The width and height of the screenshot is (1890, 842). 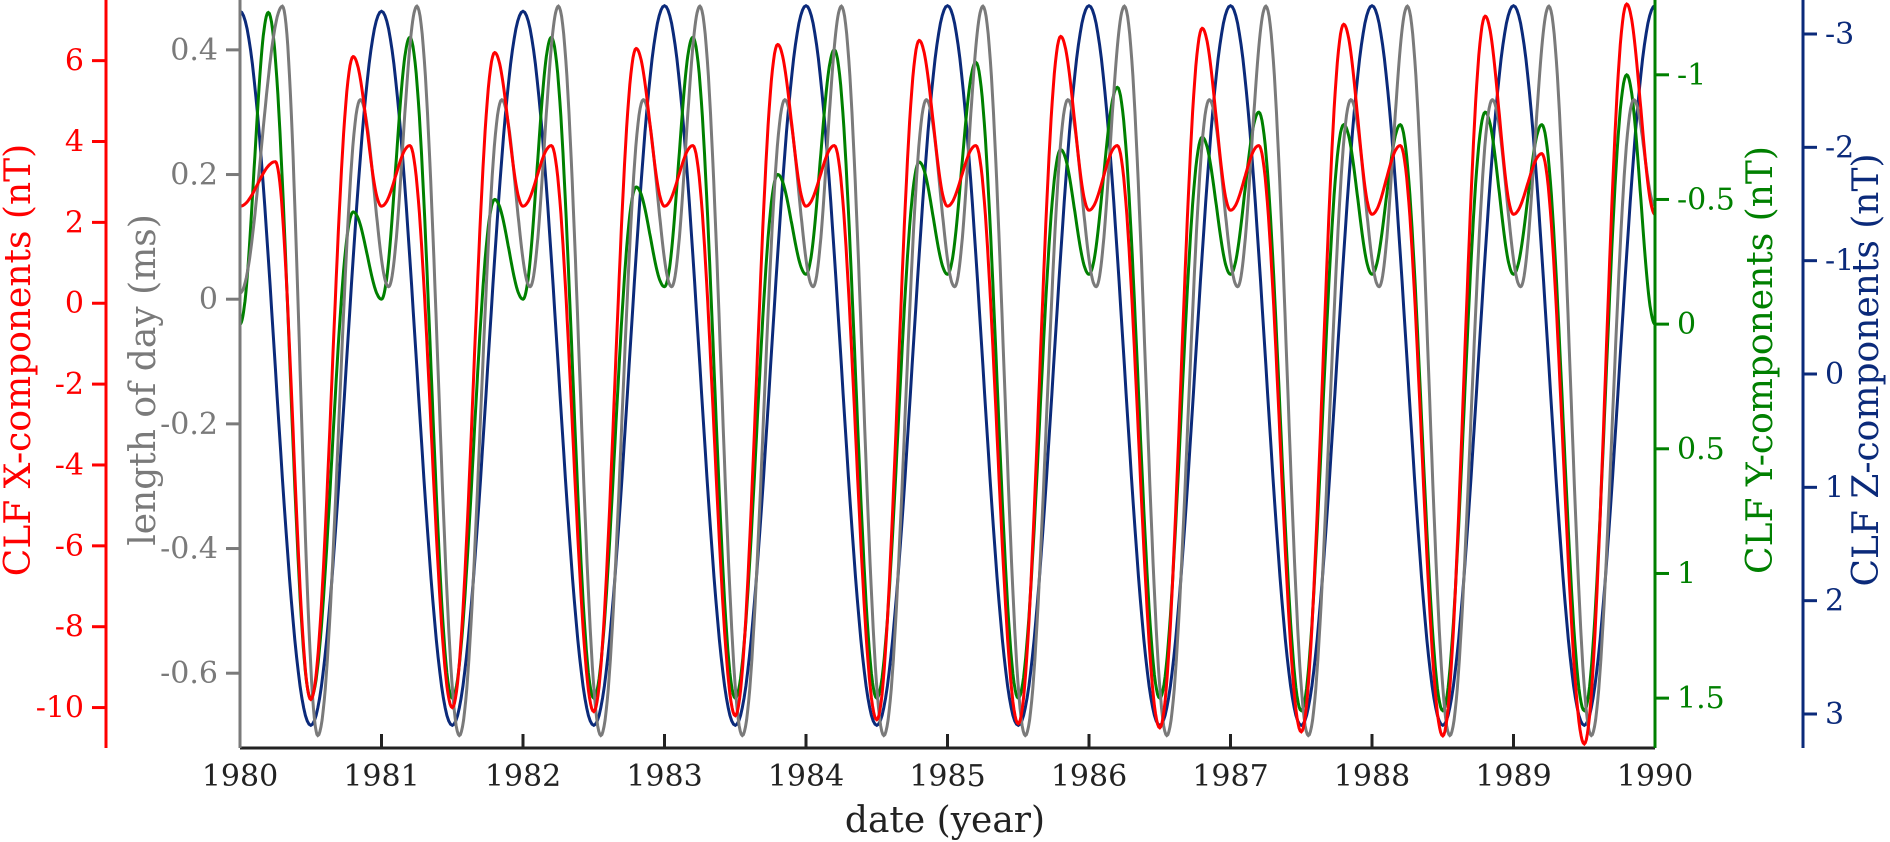 I want to click on x-tick-label: 1983, so click(x=664, y=776).